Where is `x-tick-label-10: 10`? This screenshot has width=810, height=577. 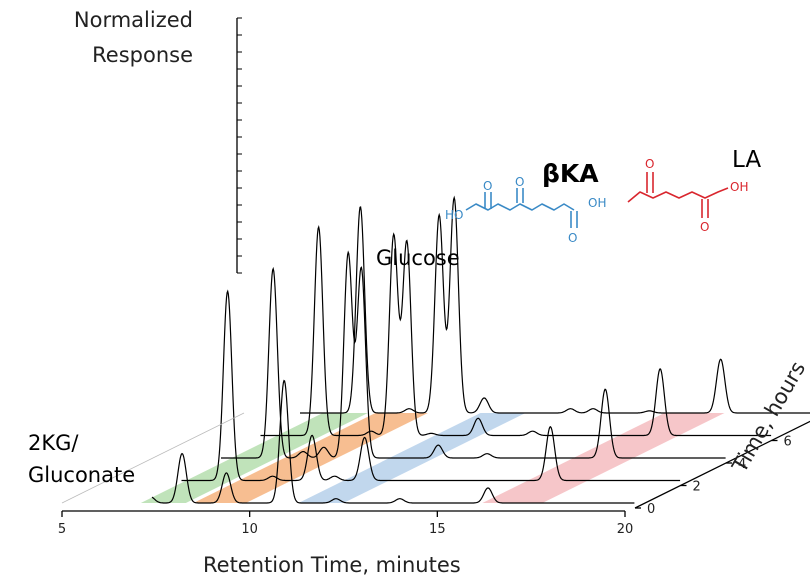
x-tick-label-10: 10 is located at coordinates (249, 529).